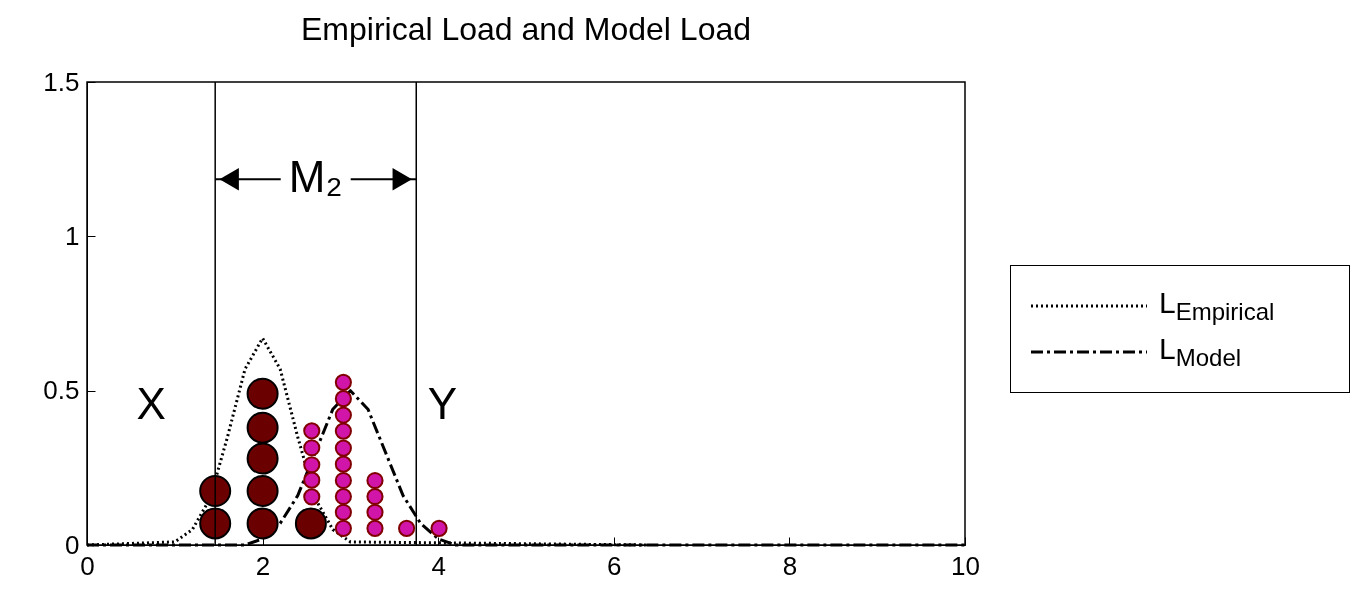 Image resolution: width=1353 pixels, height=602 pixels. Describe the element at coordinates (315, 177) in the screenshot. I see `annotation: M₂` at that location.